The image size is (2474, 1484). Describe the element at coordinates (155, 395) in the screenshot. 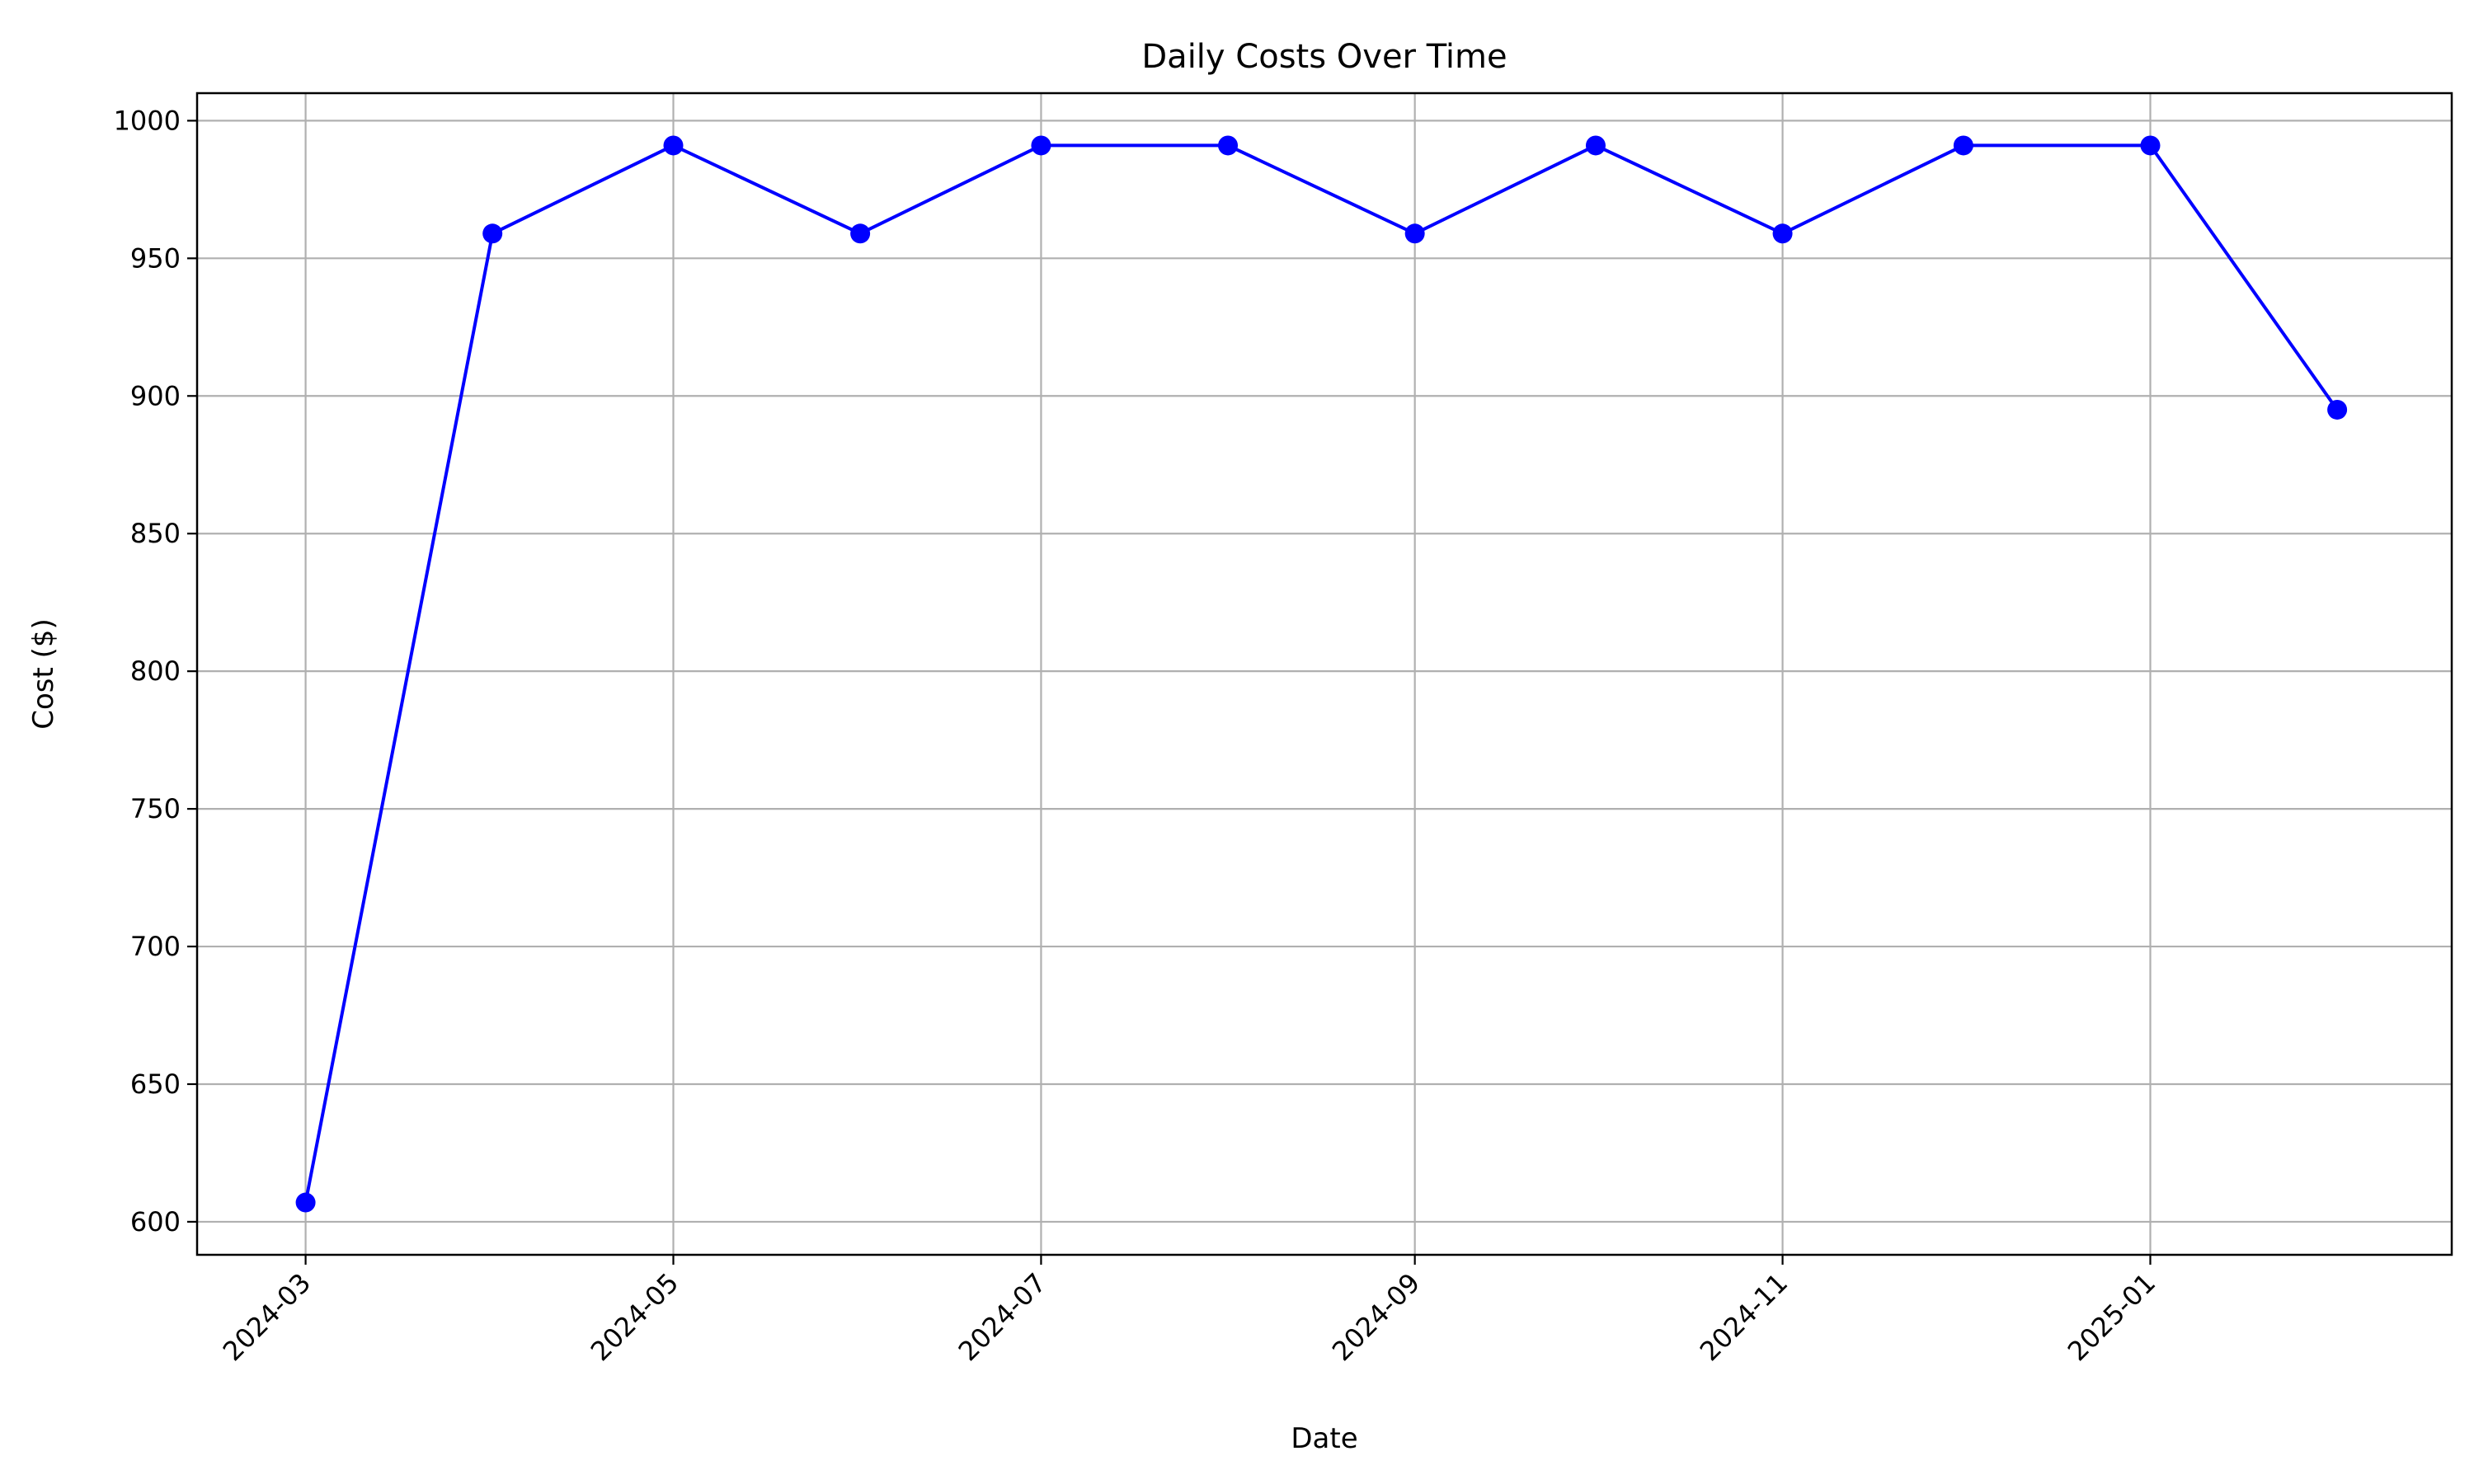

I see `y-tick-label: 900` at that location.